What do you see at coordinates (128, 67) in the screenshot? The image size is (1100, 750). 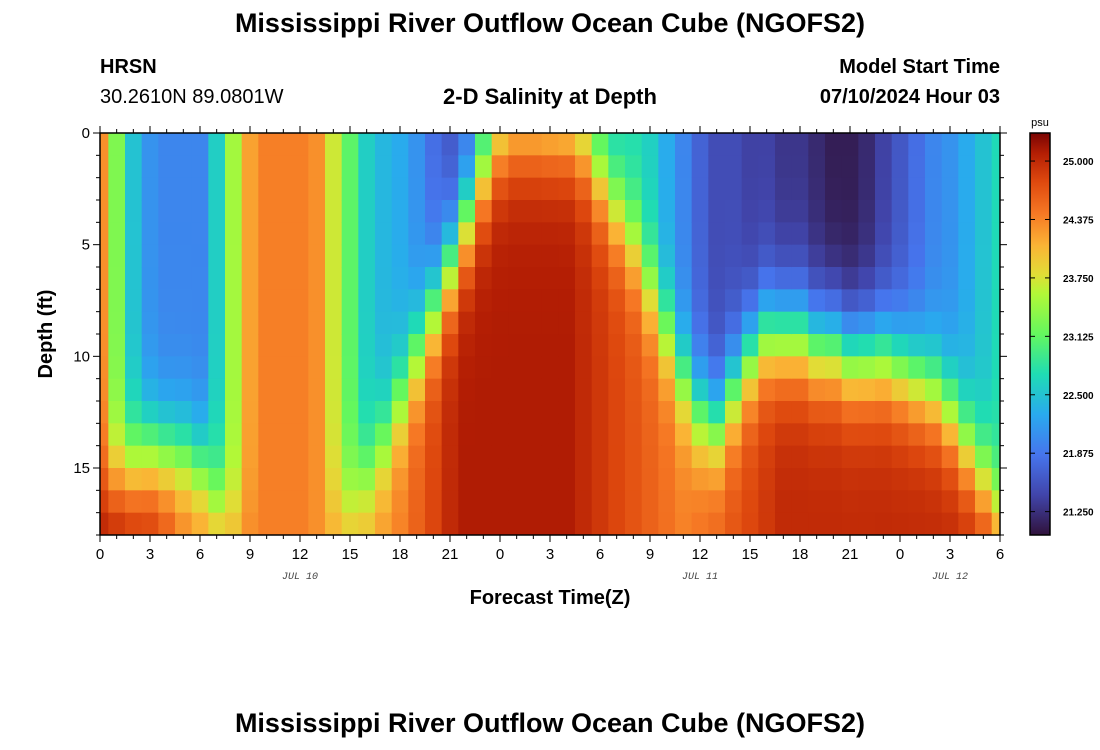 I see `station-id: HRSN` at bounding box center [128, 67].